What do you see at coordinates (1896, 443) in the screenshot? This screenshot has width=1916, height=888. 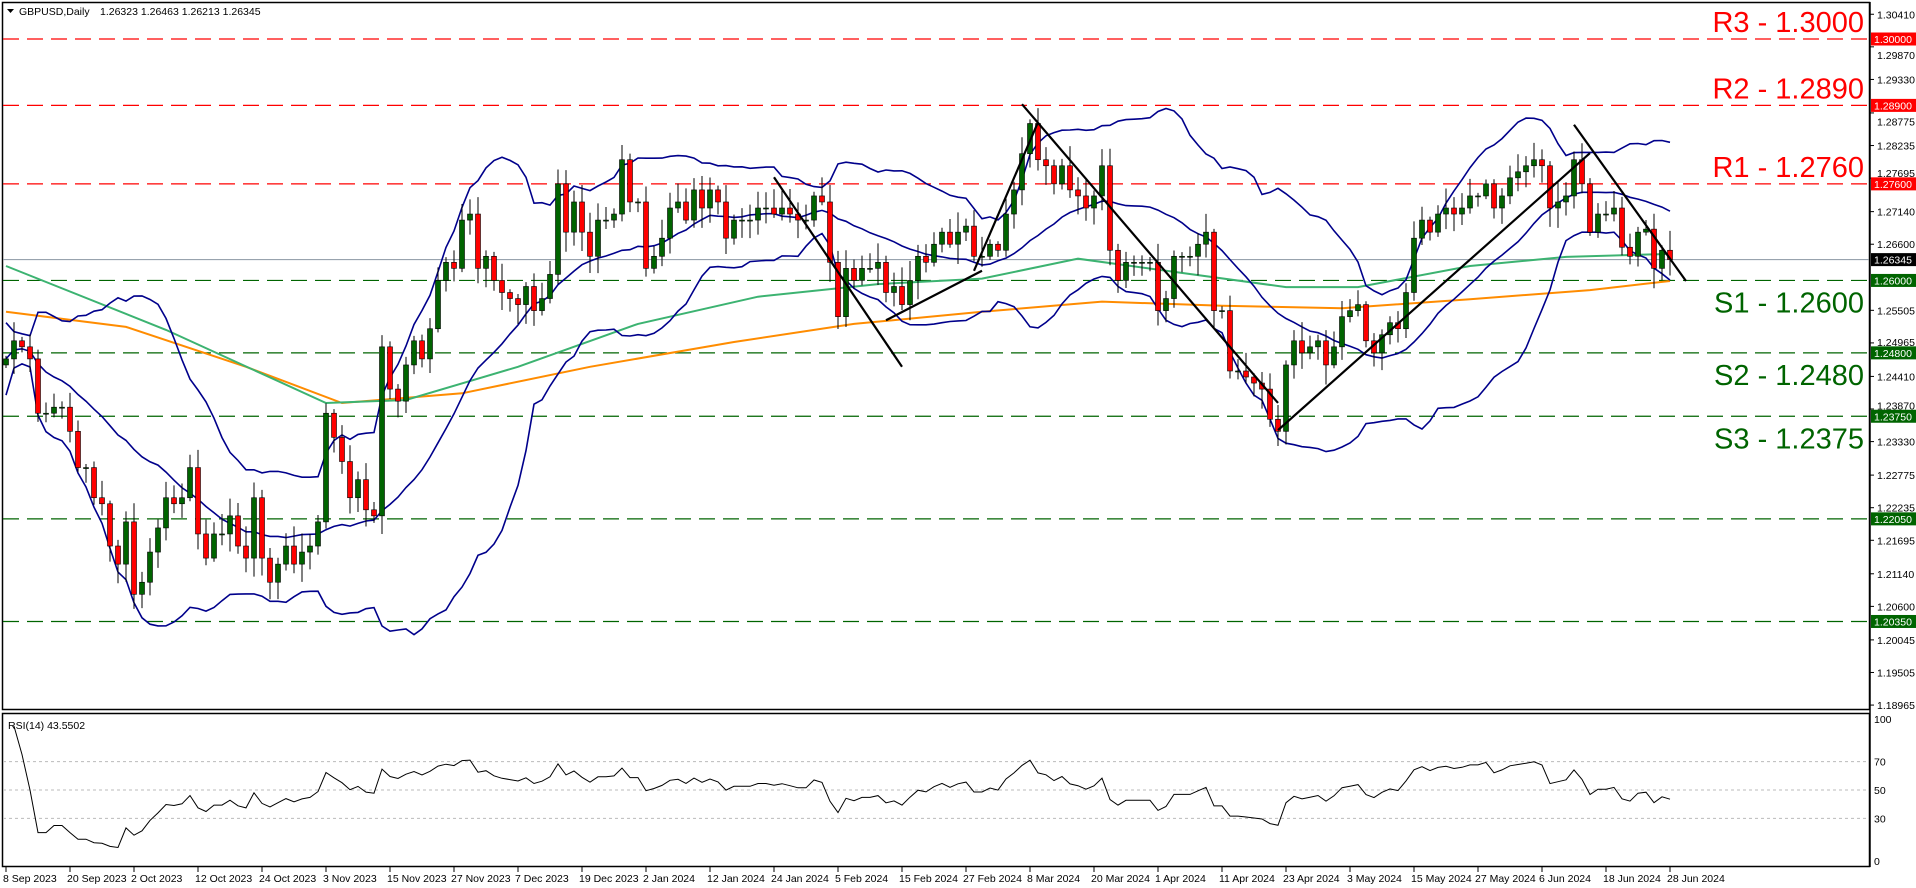 I see `price-tick-label: 1.23330` at bounding box center [1896, 443].